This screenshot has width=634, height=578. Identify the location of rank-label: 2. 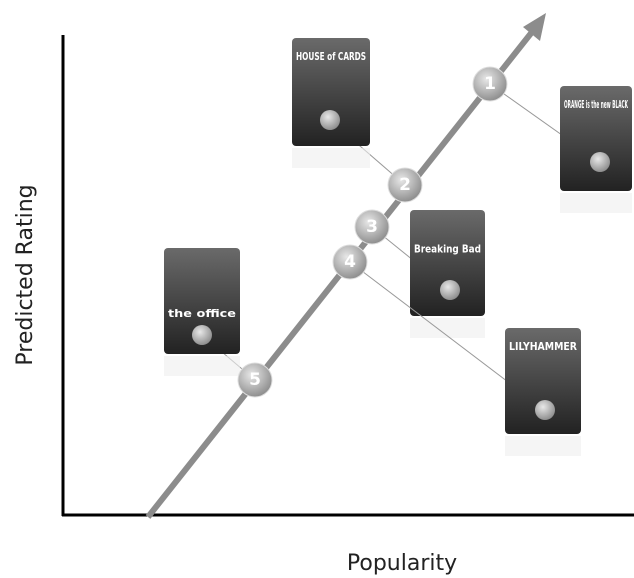
(405, 185).